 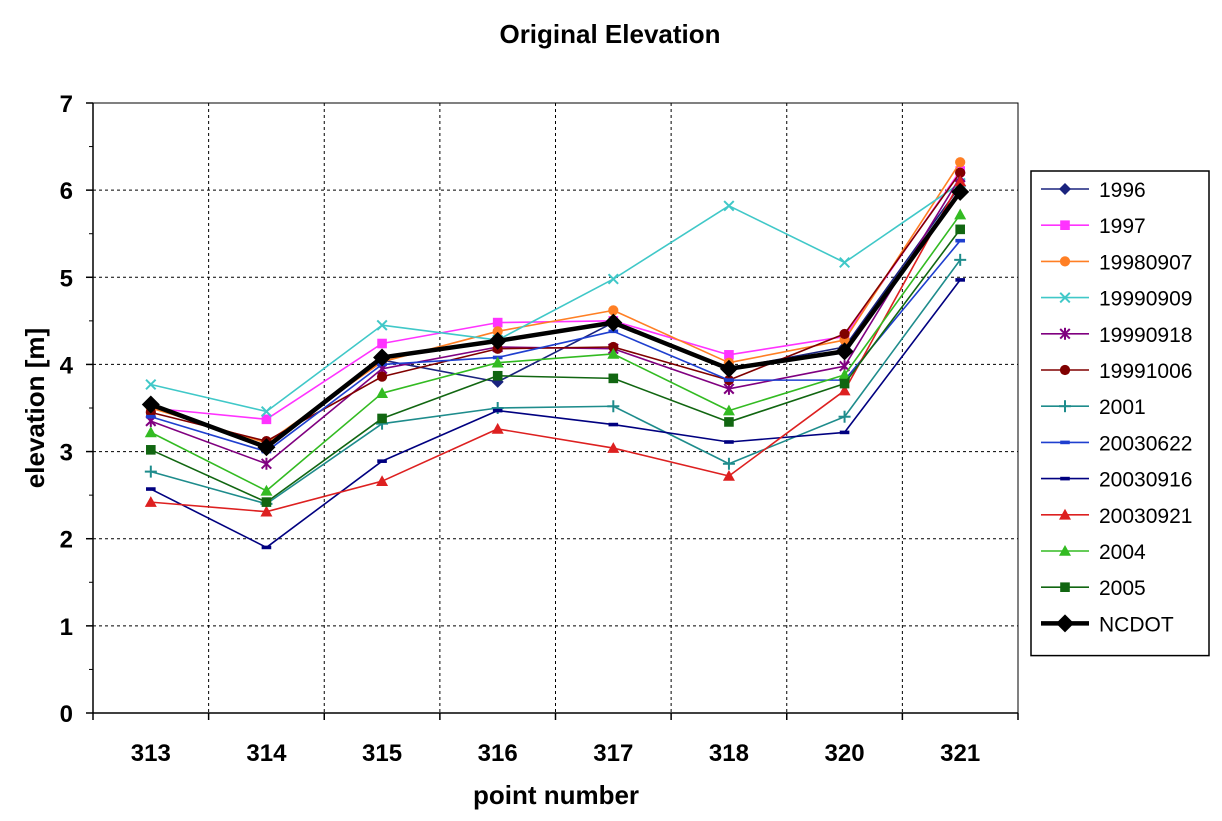 What do you see at coordinates (609, 34) in the screenshot?
I see `chart-title: Original Elevation` at bounding box center [609, 34].